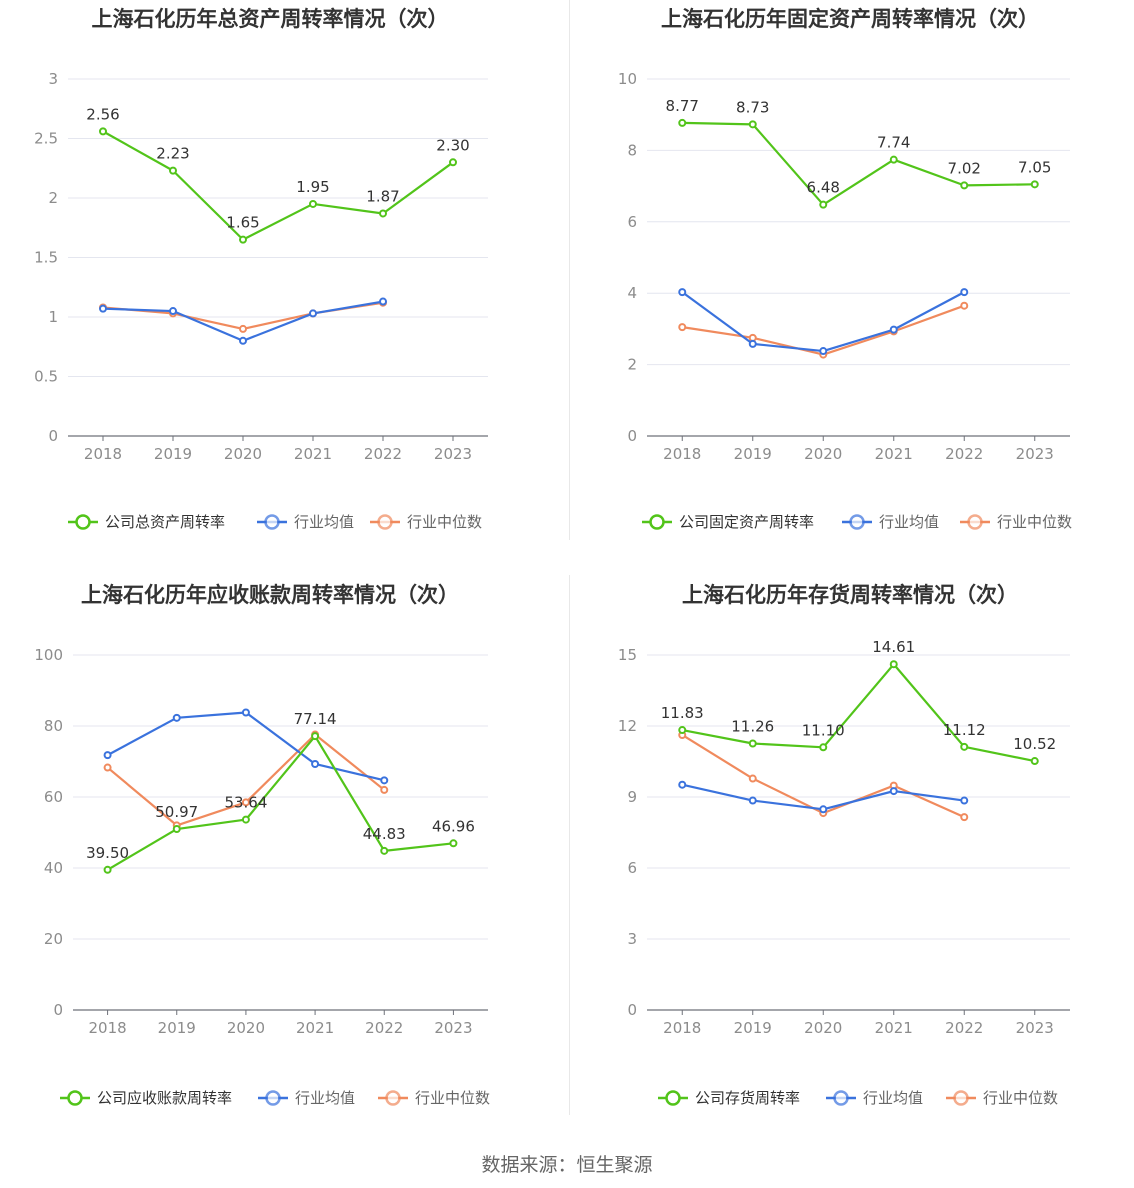  What do you see at coordinates (893, 143) in the screenshot?
I see `data-label: 7.74` at bounding box center [893, 143].